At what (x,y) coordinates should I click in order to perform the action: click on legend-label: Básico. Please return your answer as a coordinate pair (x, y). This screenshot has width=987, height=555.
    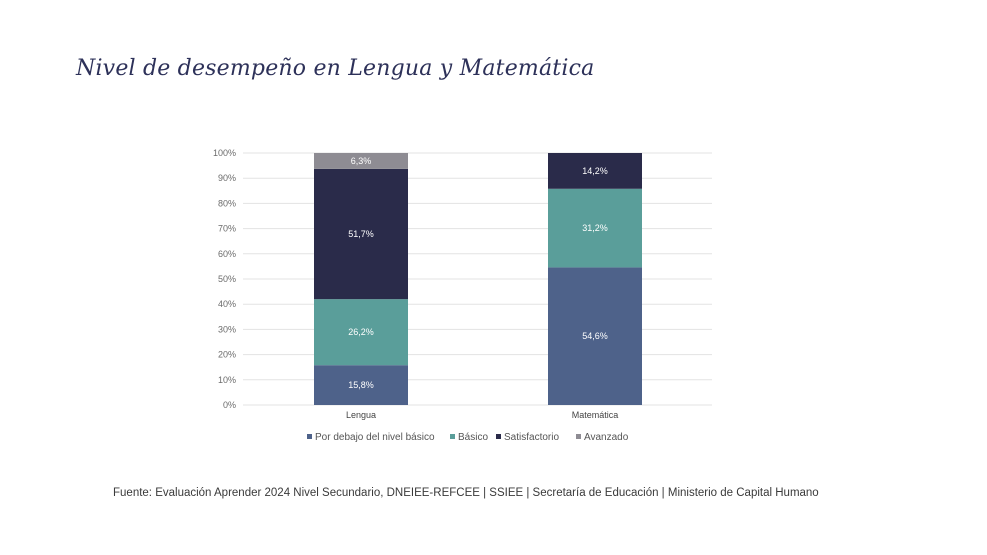
    Looking at the image, I should click on (473, 437).